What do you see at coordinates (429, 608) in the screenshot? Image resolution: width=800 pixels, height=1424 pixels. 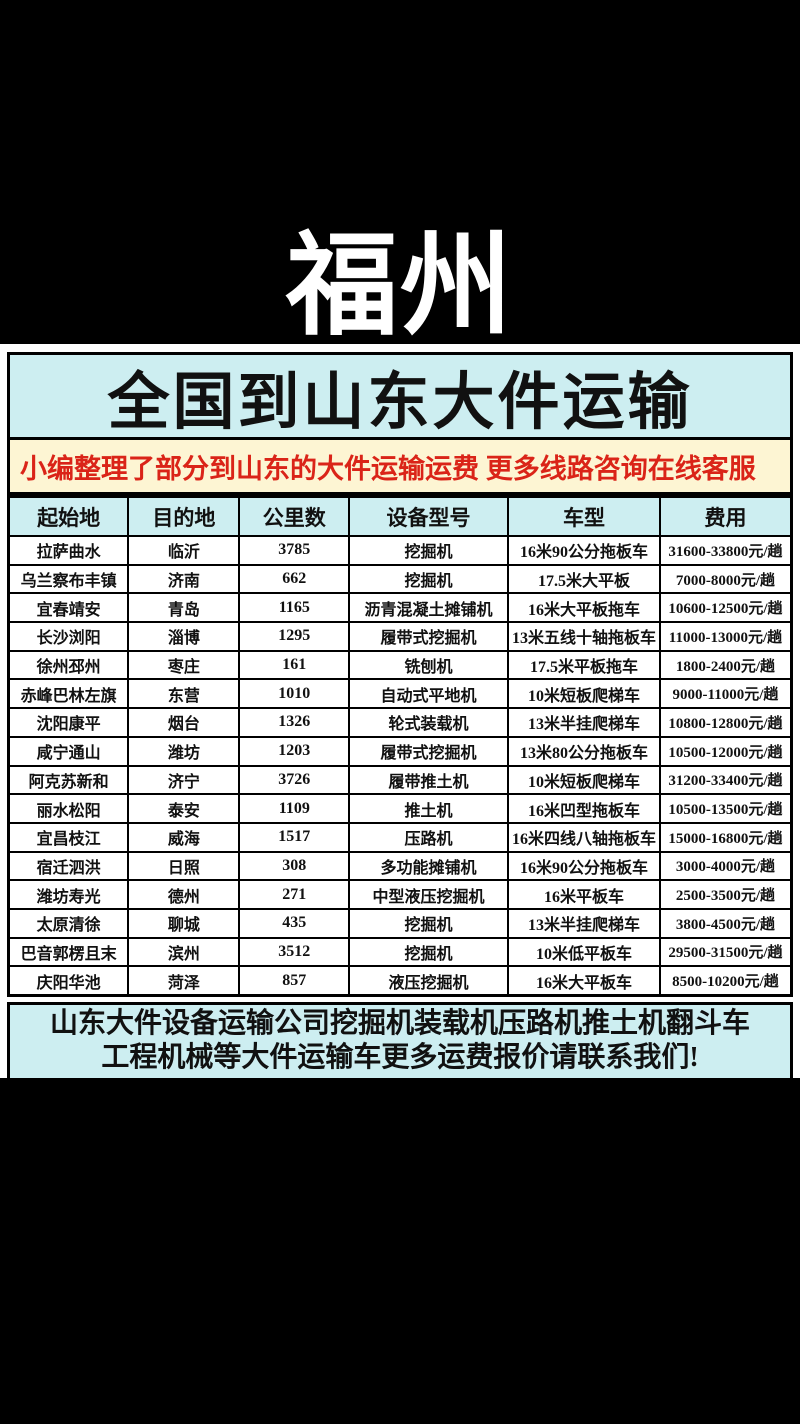 I see `table-cell: 沥青混凝土摊铺机` at bounding box center [429, 608].